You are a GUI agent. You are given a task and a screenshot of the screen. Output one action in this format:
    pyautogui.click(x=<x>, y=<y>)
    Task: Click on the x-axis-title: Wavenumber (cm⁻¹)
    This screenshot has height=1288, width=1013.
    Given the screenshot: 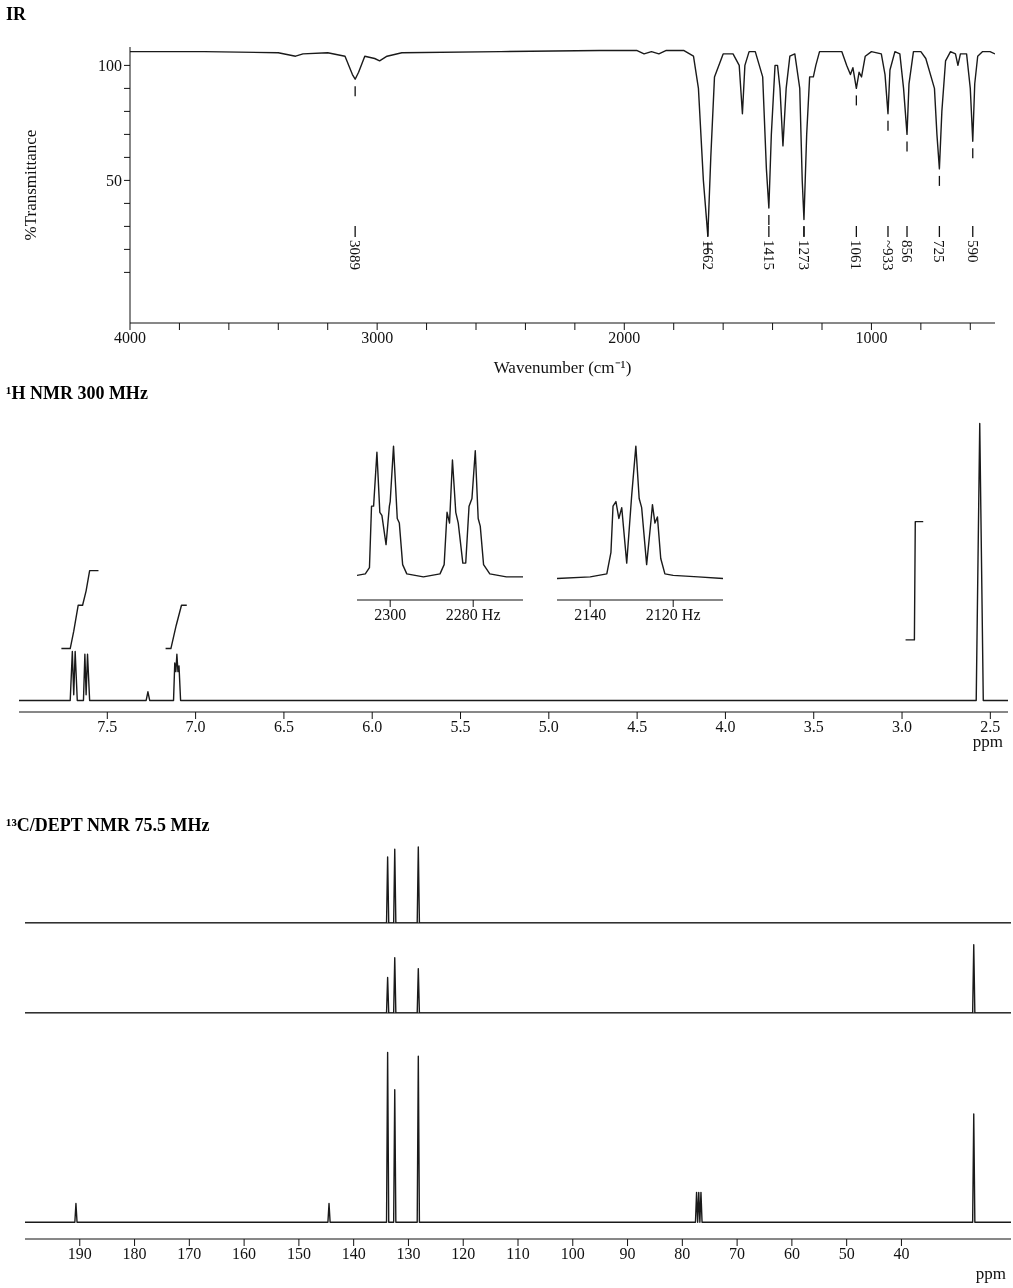 What is the action you would take?
    pyautogui.click(x=562, y=367)
    